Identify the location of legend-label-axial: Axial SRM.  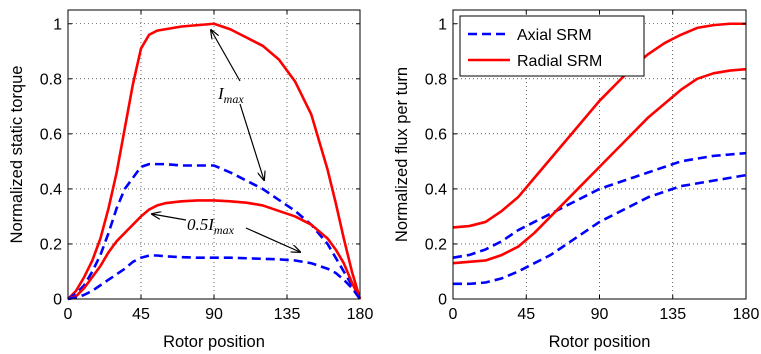
(554, 35).